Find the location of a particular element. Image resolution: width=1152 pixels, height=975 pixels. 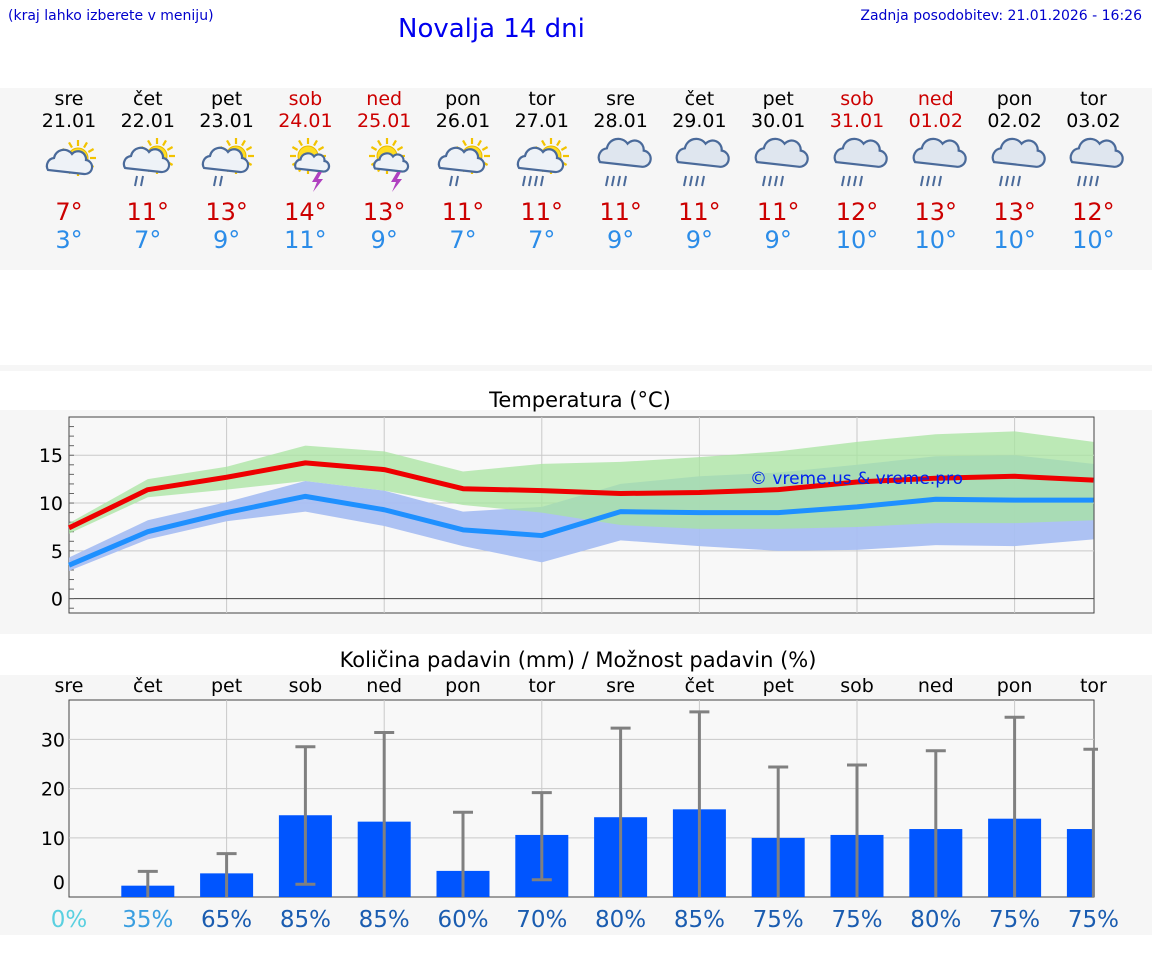

day-date: 22.01 is located at coordinates (147, 121).